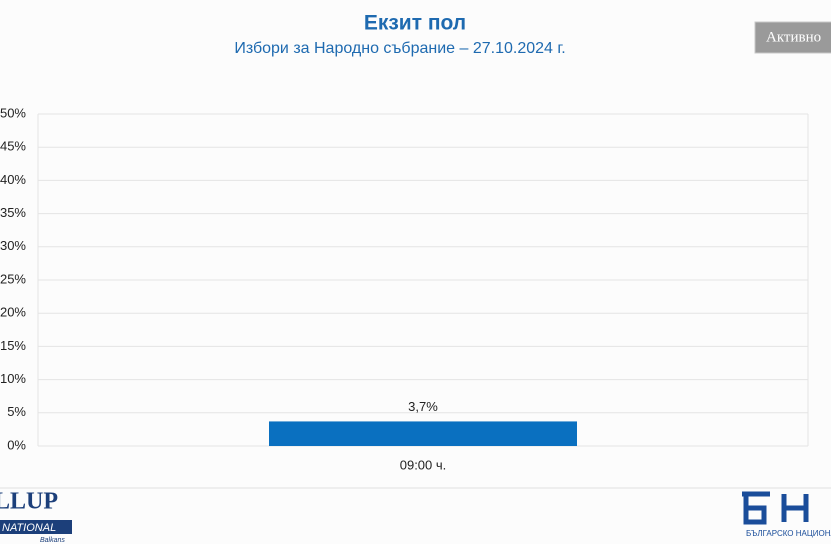 This screenshot has width=831, height=544. What do you see at coordinates (423, 433) in the screenshot?
I see `bar` at bounding box center [423, 433].